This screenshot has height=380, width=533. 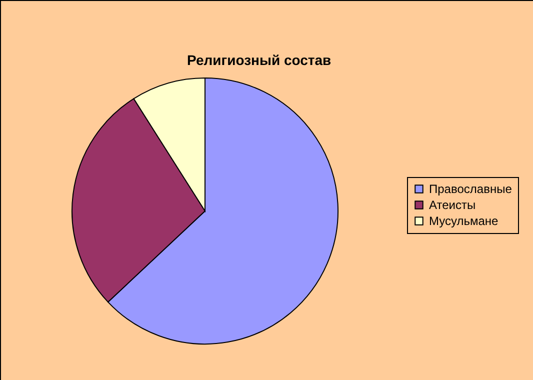 I want to click on legend-label: Мусульмане, so click(x=464, y=221).